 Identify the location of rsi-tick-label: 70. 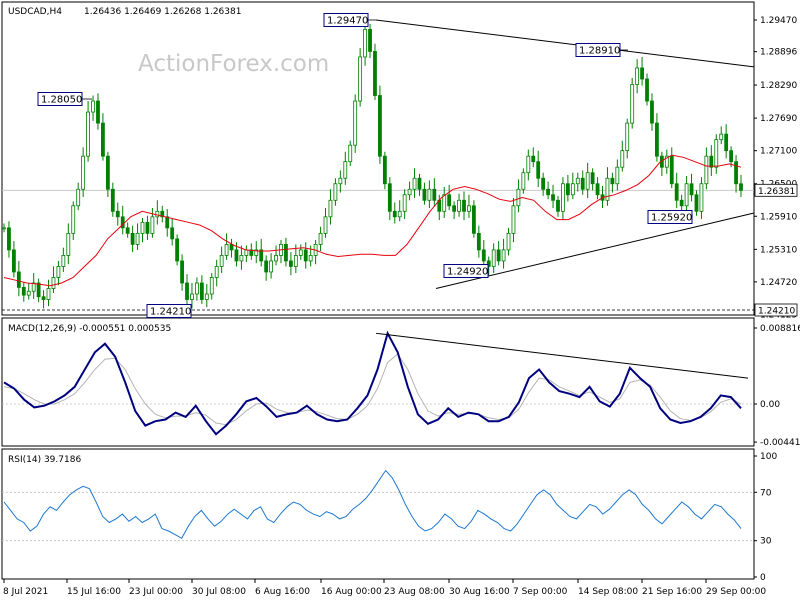
(766, 493).